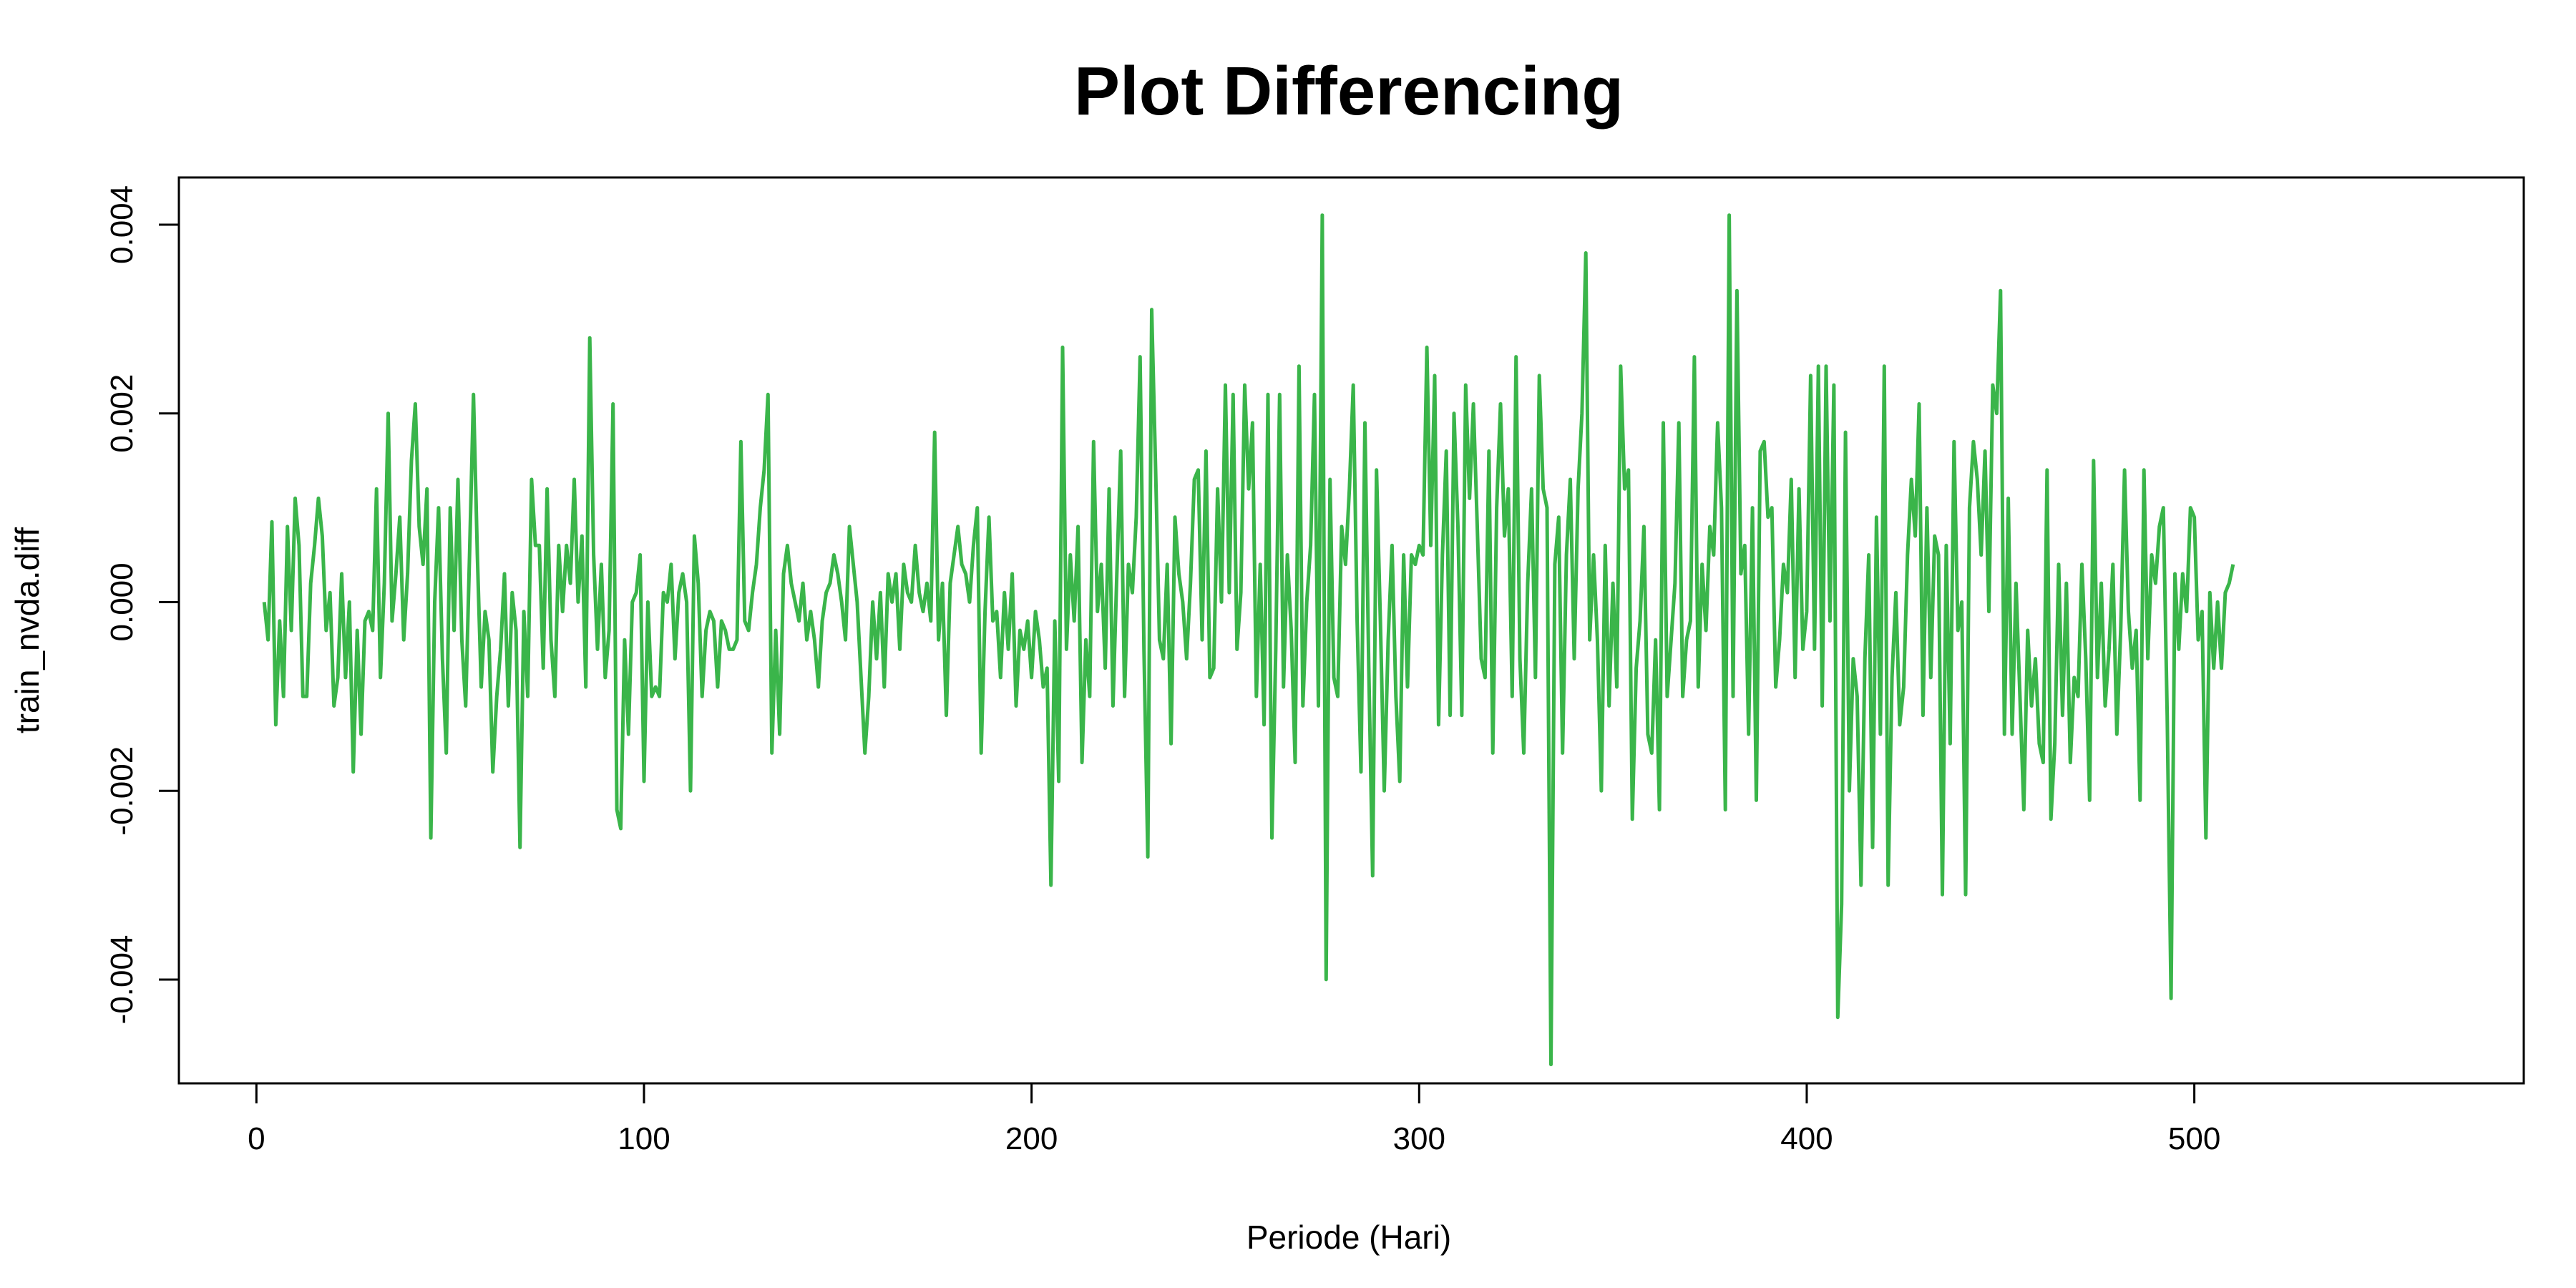 The height and width of the screenshot is (1288, 2576). Describe the element at coordinates (142, 605) in the screenshot. I see `y-axis: -0.004 -0.002 0.000 0.002 0.004` at that location.